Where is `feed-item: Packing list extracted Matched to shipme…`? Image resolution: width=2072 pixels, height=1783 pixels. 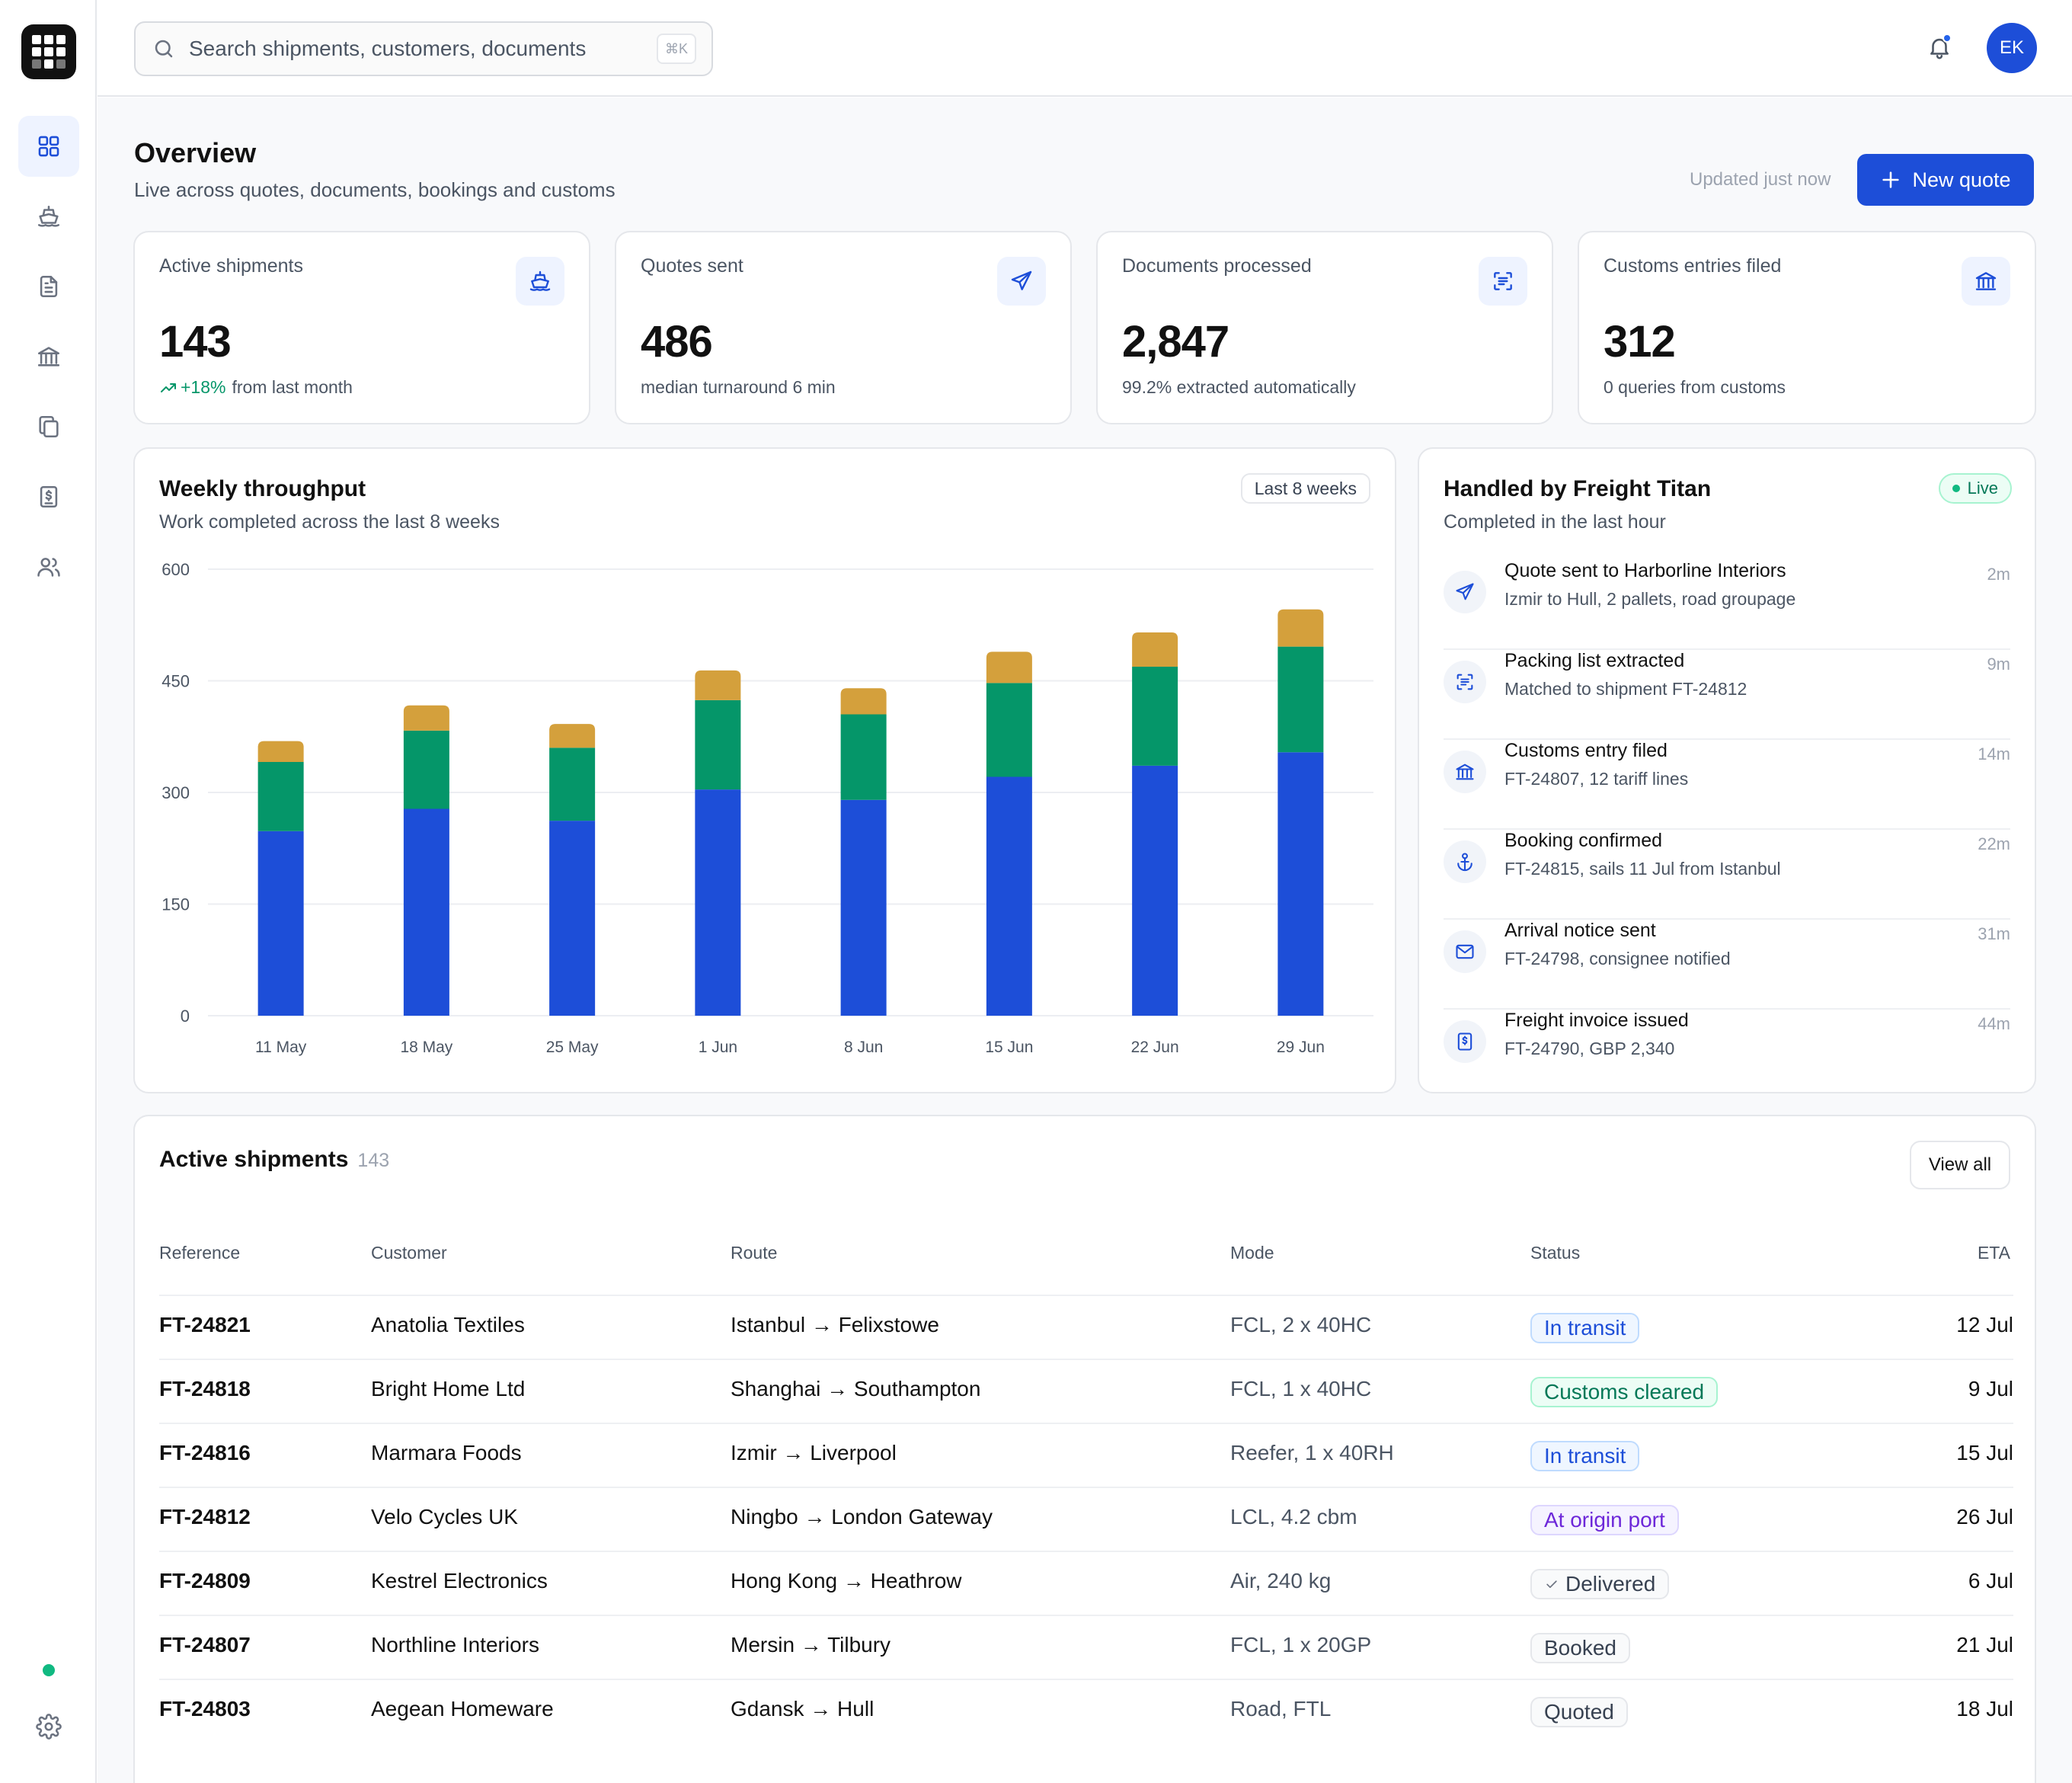 feed-item: Packing list extracted Matched to shipme… is located at coordinates (1727, 695).